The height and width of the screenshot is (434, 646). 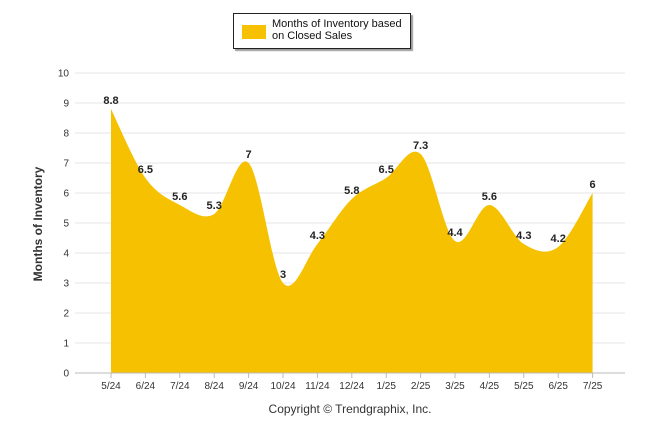 I want to click on x-tick-label: 5/25, so click(x=524, y=386).